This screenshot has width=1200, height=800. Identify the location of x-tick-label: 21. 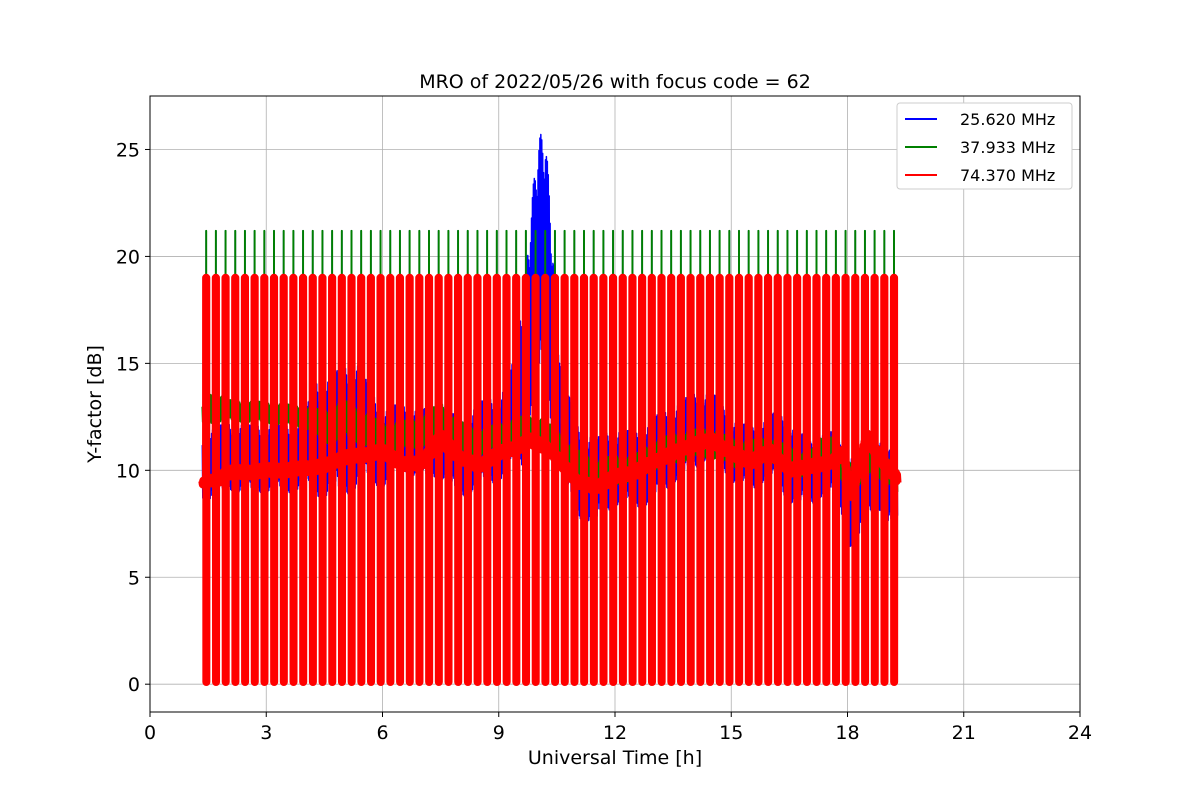
(964, 733).